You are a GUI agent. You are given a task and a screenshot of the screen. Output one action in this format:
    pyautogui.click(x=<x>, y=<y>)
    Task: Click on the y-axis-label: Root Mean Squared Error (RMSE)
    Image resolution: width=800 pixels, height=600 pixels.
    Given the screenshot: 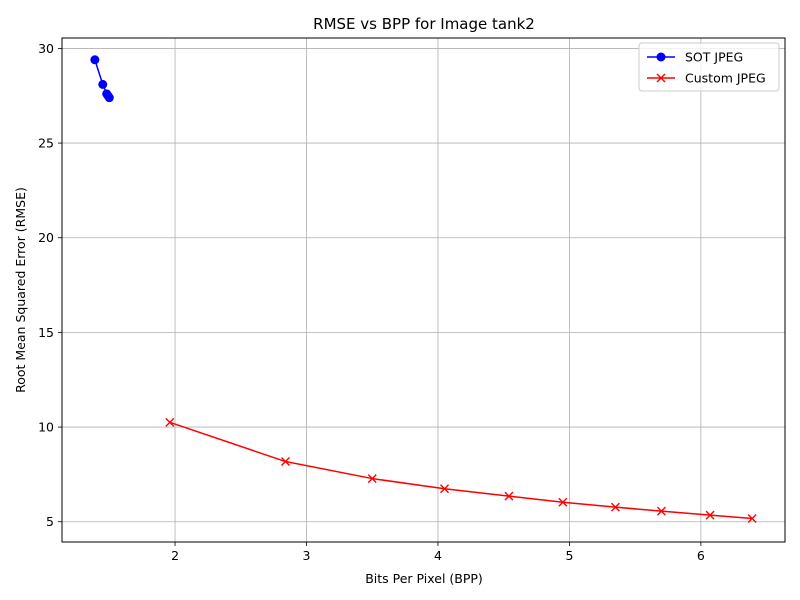 What is the action you would take?
    pyautogui.click(x=20, y=290)
    